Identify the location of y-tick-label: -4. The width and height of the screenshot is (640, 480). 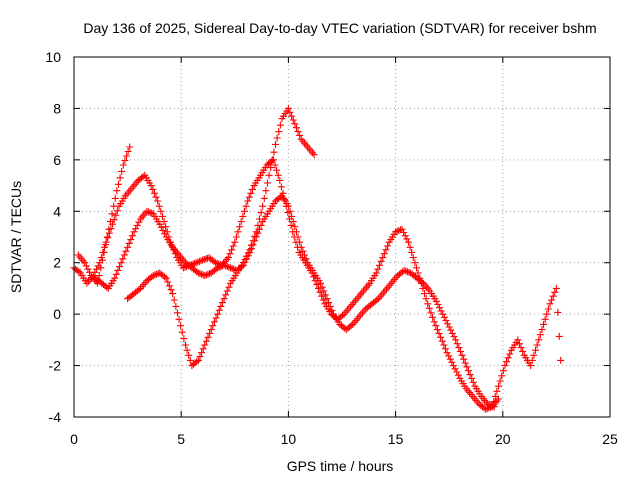
(55, 417).